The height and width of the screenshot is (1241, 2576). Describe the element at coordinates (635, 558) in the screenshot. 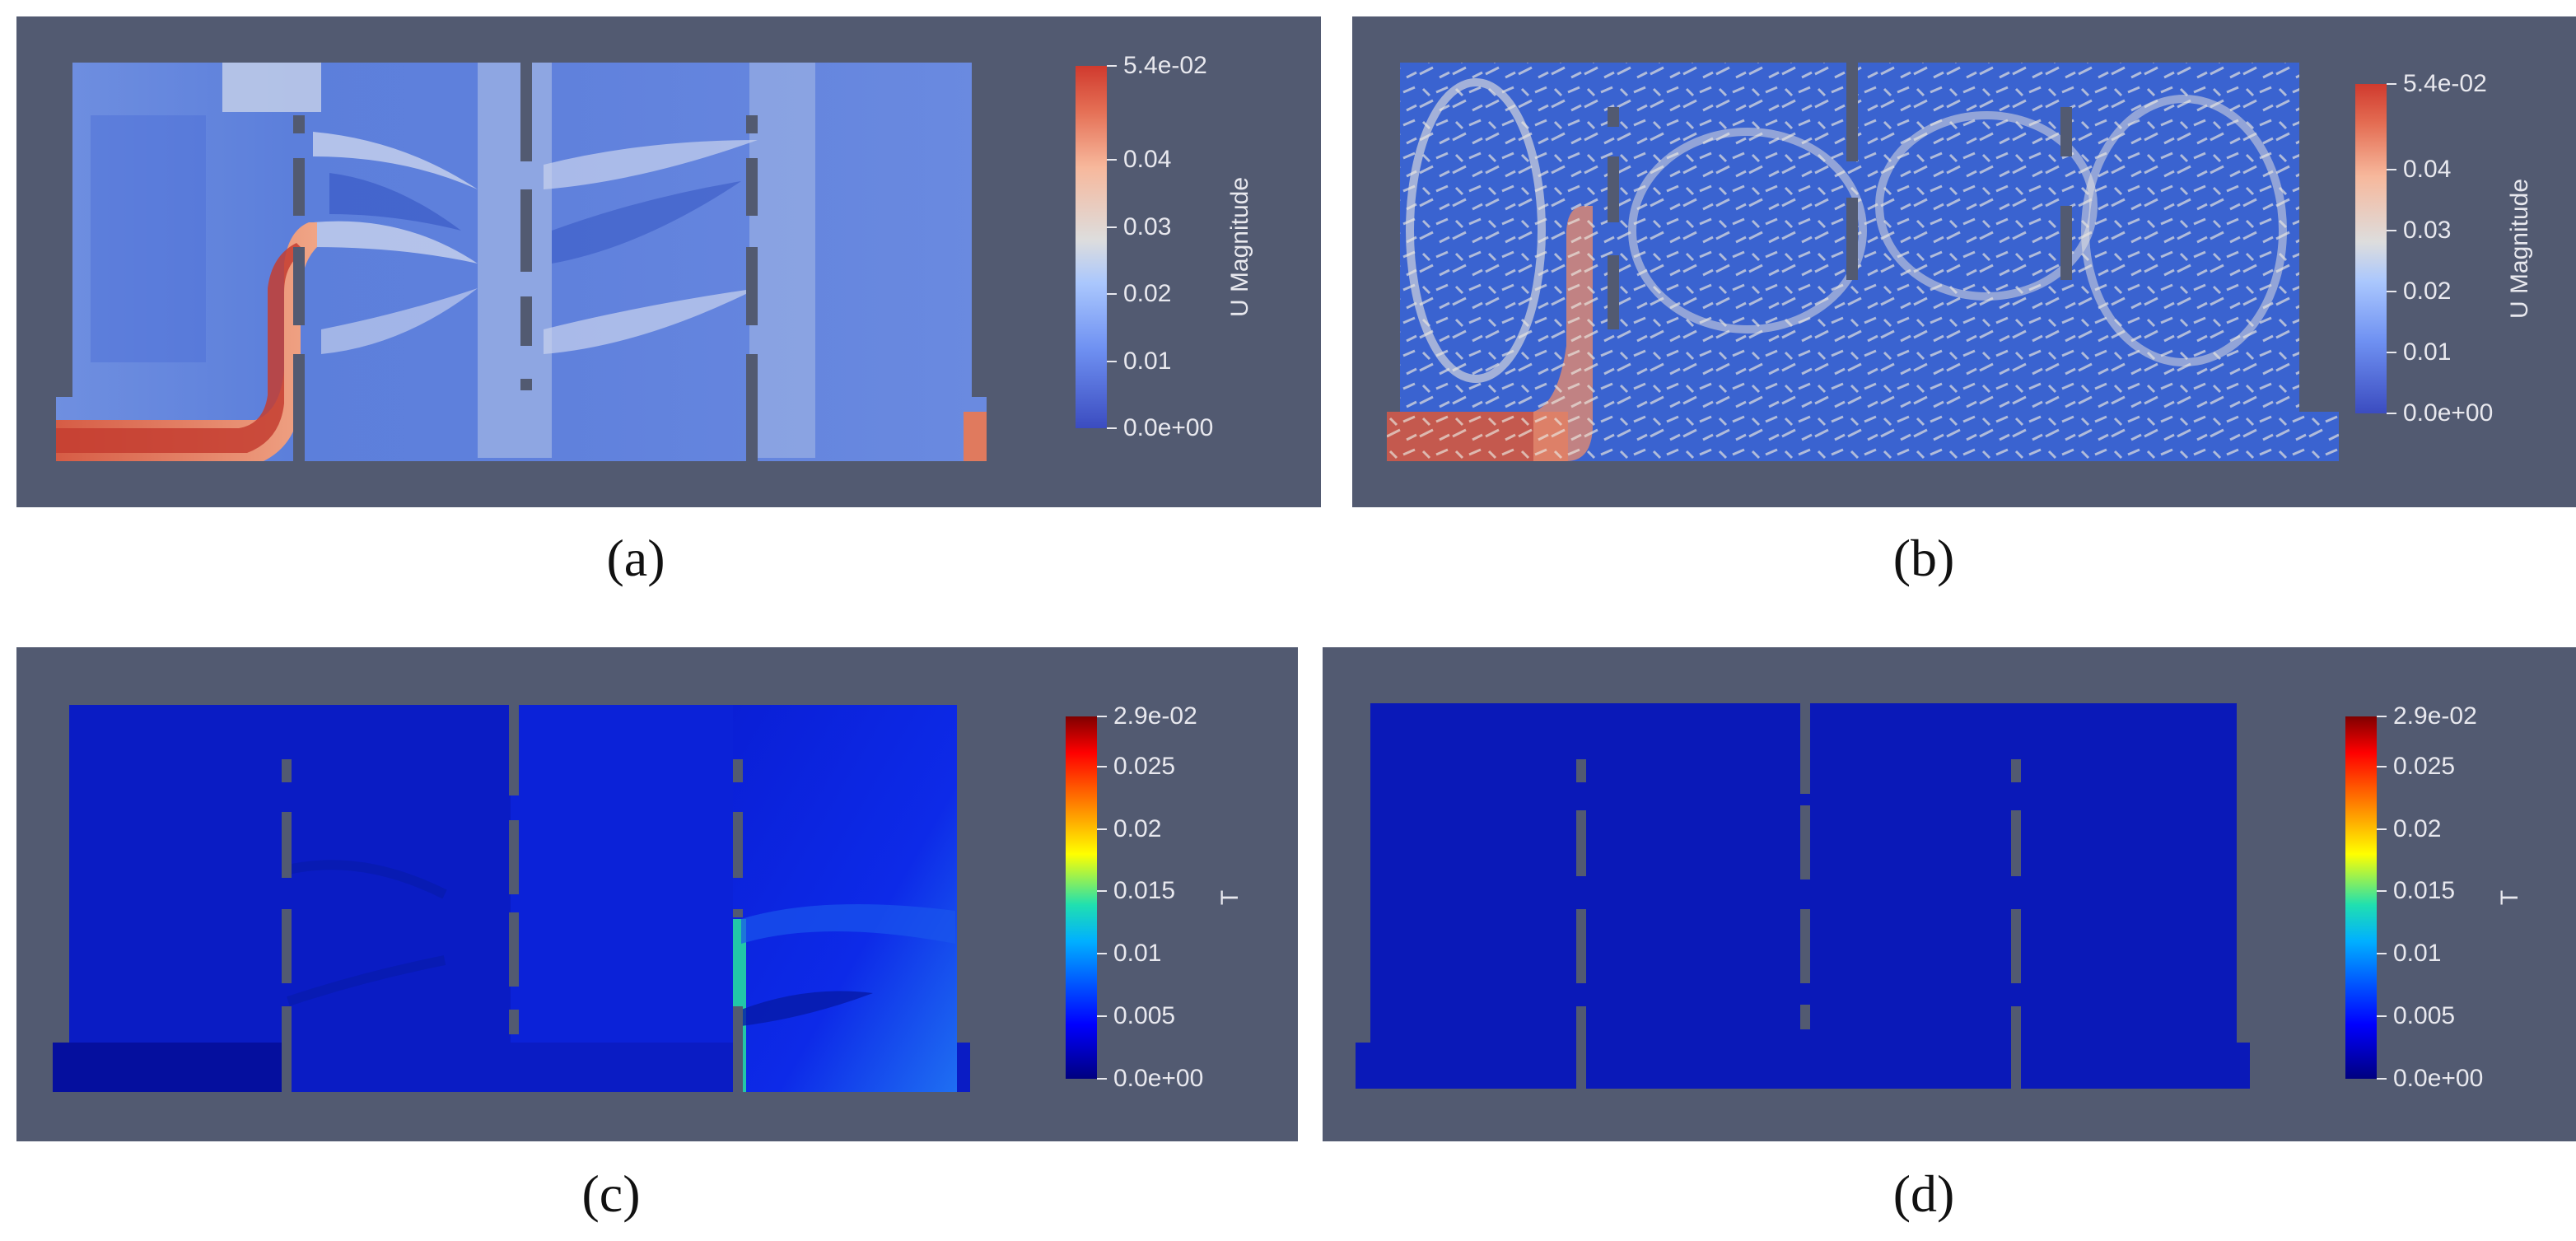

I see `caption-a: (a)` at that location.